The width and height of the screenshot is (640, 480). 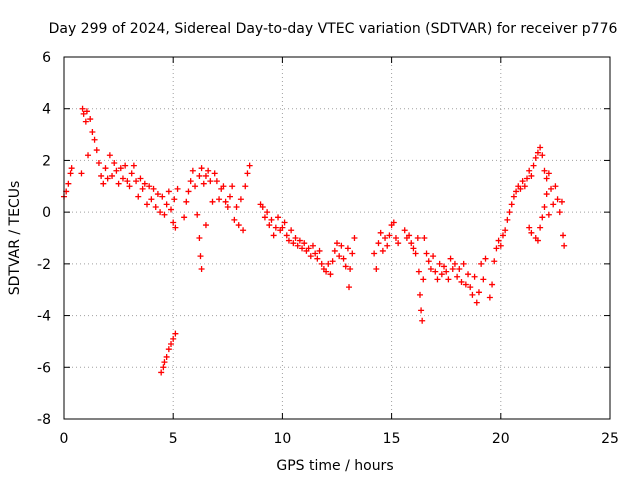 I want to click on y-tick-label: -2, so click(x=44, y=265).